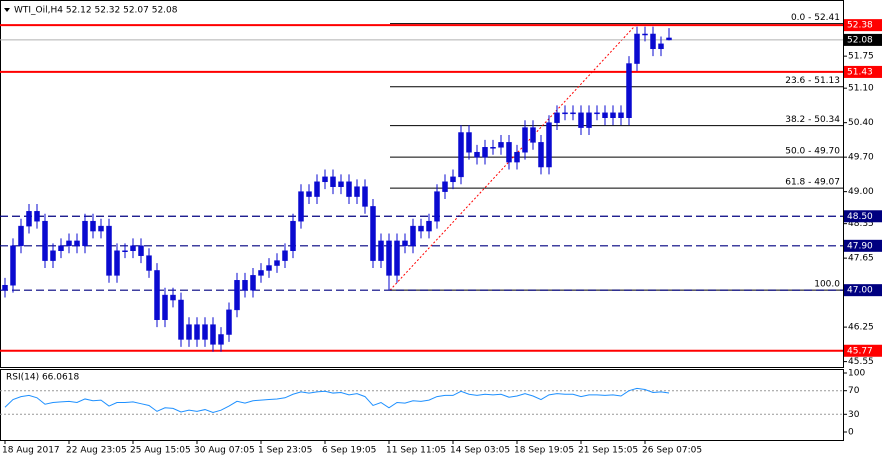 The height and width of the screenshot is (459, 883). I want to click on level-label: 45.77, so click(860, 351).